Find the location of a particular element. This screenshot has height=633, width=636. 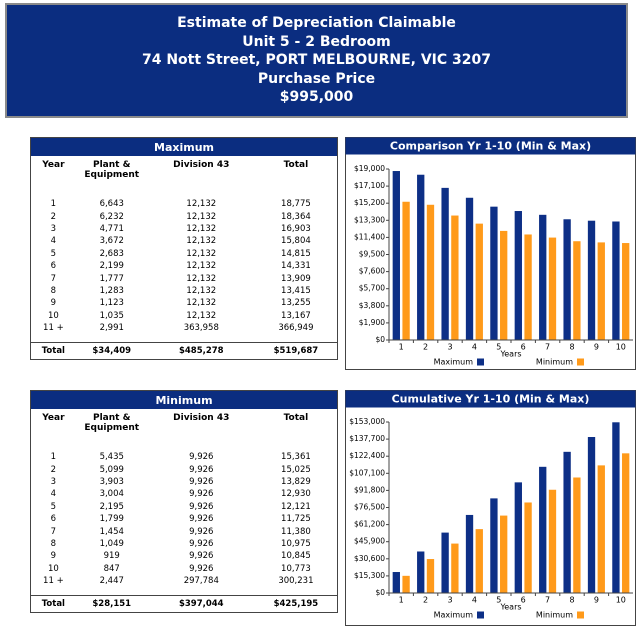

header-row: Year Plant & Equipment Division 43 Total is located at coordinates (184, 428).